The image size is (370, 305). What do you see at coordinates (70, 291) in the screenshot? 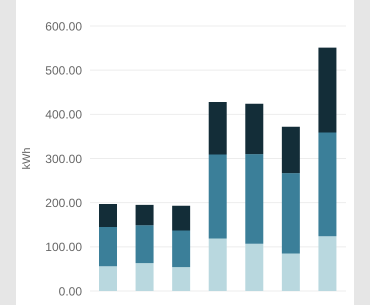
I see `y-tick-label: 0.00` at bounding box center [70, 291].